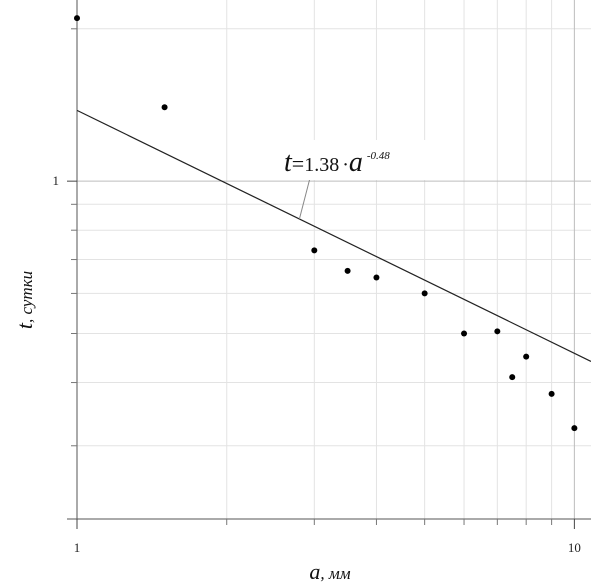  I want to click on x-axis-unit: , мм, so click(335, 573).